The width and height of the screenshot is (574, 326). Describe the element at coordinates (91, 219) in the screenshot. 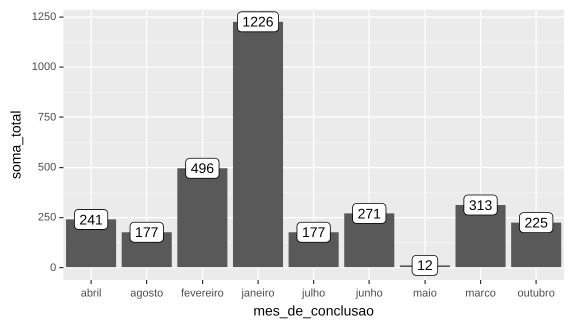

I see `data-label: 241` at that location.